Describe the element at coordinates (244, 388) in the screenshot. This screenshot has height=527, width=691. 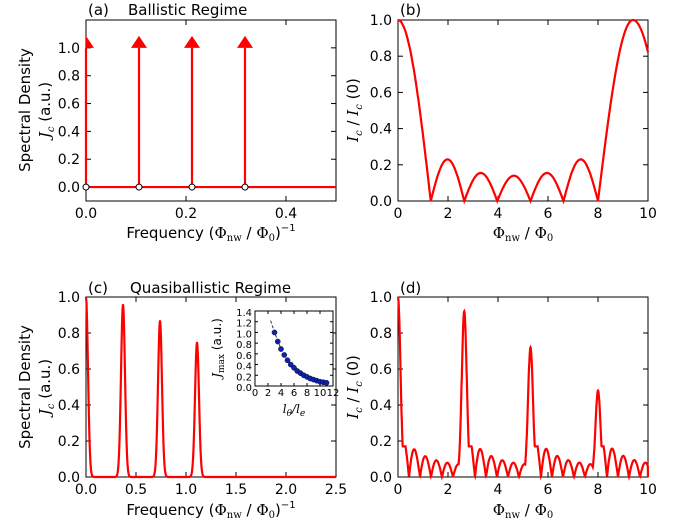
I see `inset-ytick-label: 0.0` at that location.